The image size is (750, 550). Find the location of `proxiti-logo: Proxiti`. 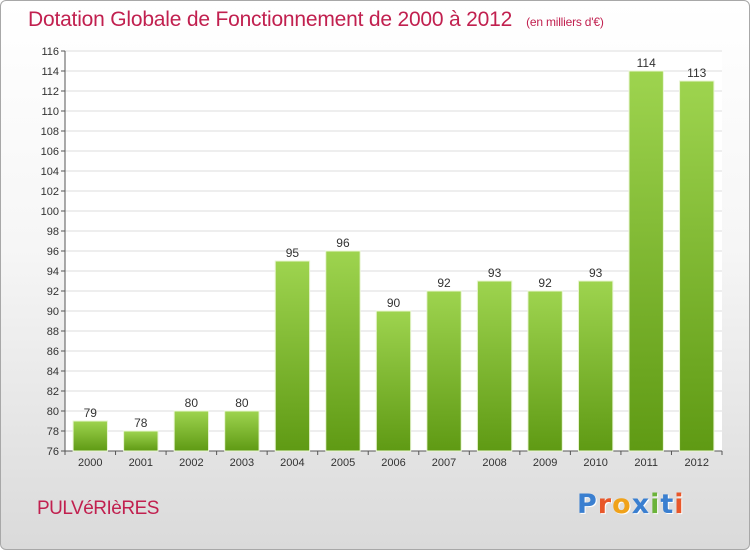

proxiti-logo: Proxiti is located at coordinates (631, 504).